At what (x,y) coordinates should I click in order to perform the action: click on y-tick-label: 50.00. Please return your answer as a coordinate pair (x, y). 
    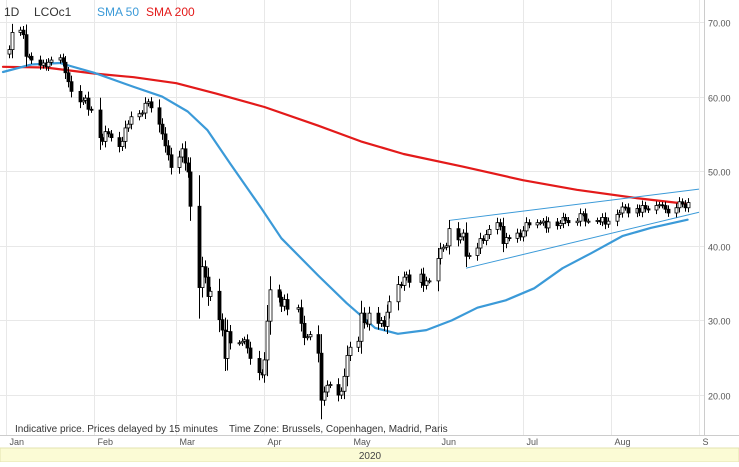
    Looking at the image, I should click on (719, 173).